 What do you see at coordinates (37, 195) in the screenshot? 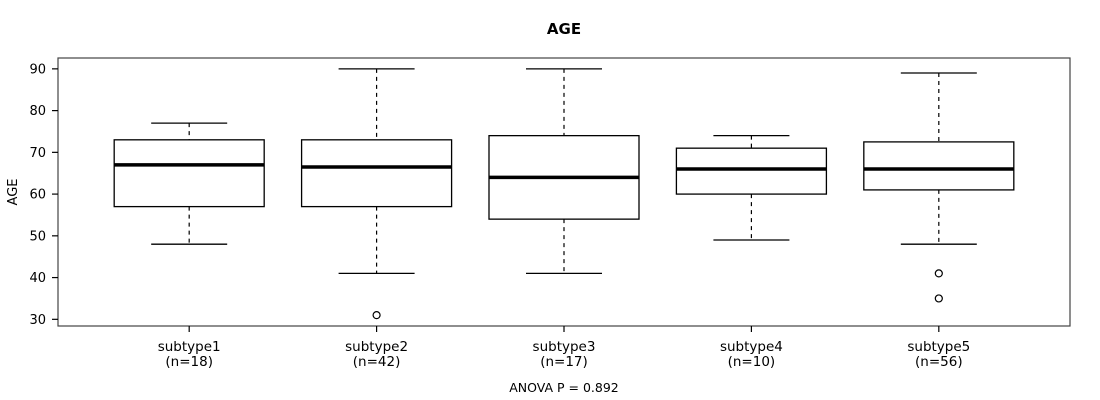
I see `y-tick-label: 60` at bounding box center [37, 195].